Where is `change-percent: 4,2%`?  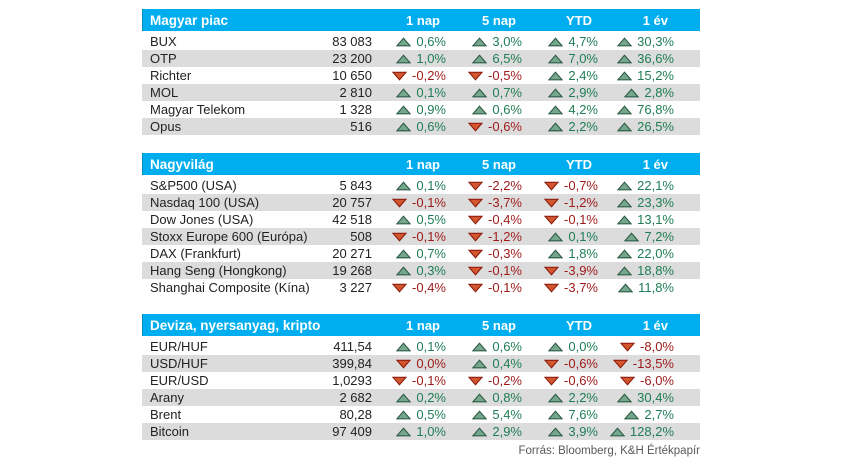
change-percent: 4,2% is located at coordinates (583, 109).